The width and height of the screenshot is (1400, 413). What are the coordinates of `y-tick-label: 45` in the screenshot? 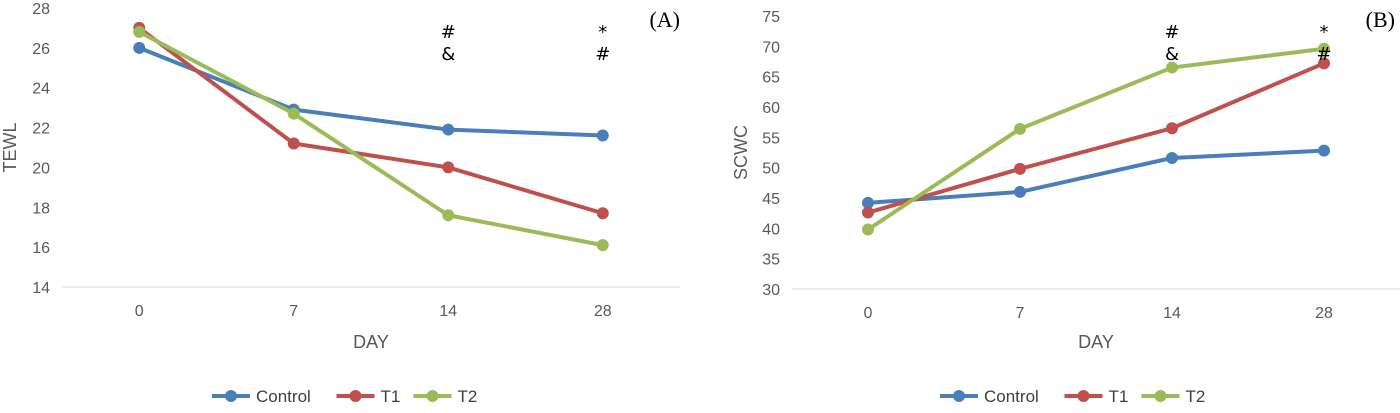 It's located at (771, 199).